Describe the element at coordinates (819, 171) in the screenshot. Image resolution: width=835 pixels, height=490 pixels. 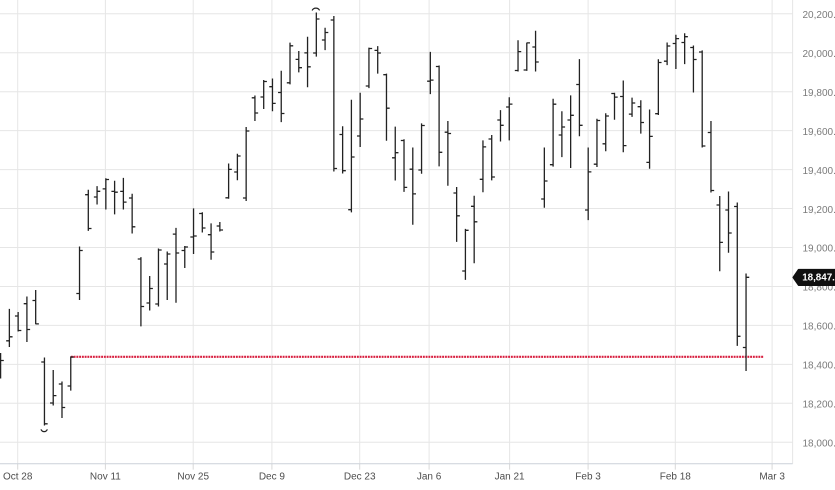
I see `svg-text: 19,400.` at that location.